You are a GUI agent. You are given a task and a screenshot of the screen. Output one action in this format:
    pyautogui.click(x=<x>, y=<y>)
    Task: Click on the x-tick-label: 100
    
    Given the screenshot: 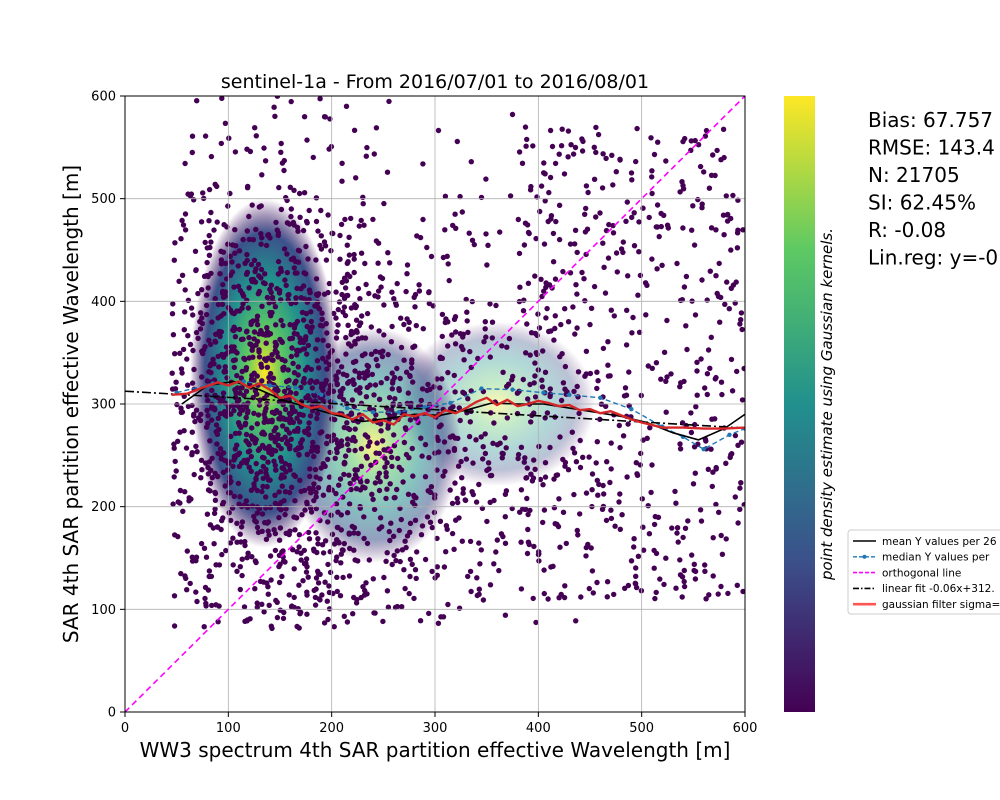 What is the action you would take?
    pyautogui.click(x=228, y=728)
    